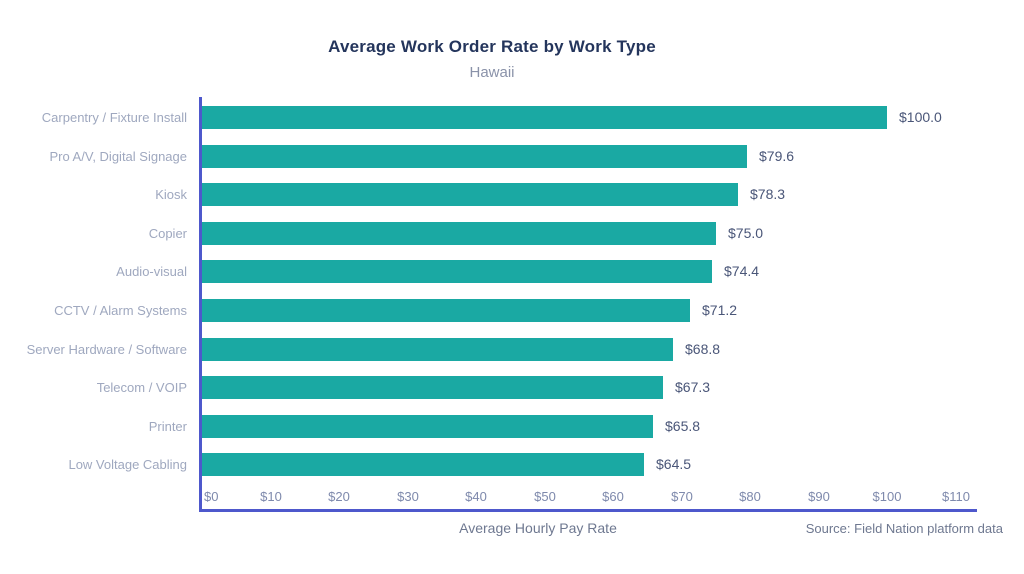  What do you see at coordinates (750, 496) in the screenshot?
I see `x-tick-label: $80` at bounding box center [750, 496].